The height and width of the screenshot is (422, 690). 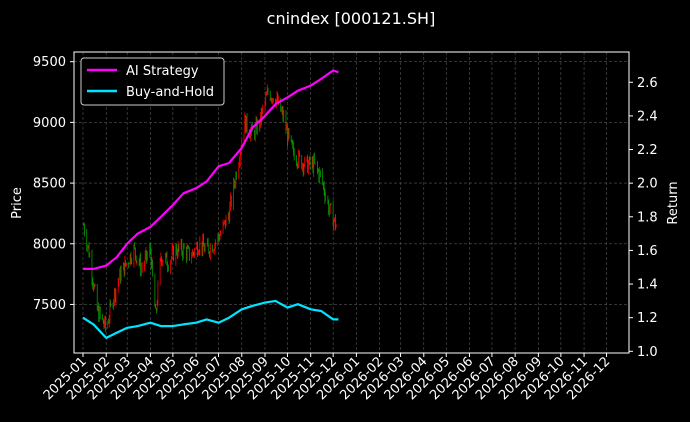 What do you see at coordinates (49, 62) in the screenshot?
I see `y-left-tick-label-4: 9500` at bounding box center [49, 62].